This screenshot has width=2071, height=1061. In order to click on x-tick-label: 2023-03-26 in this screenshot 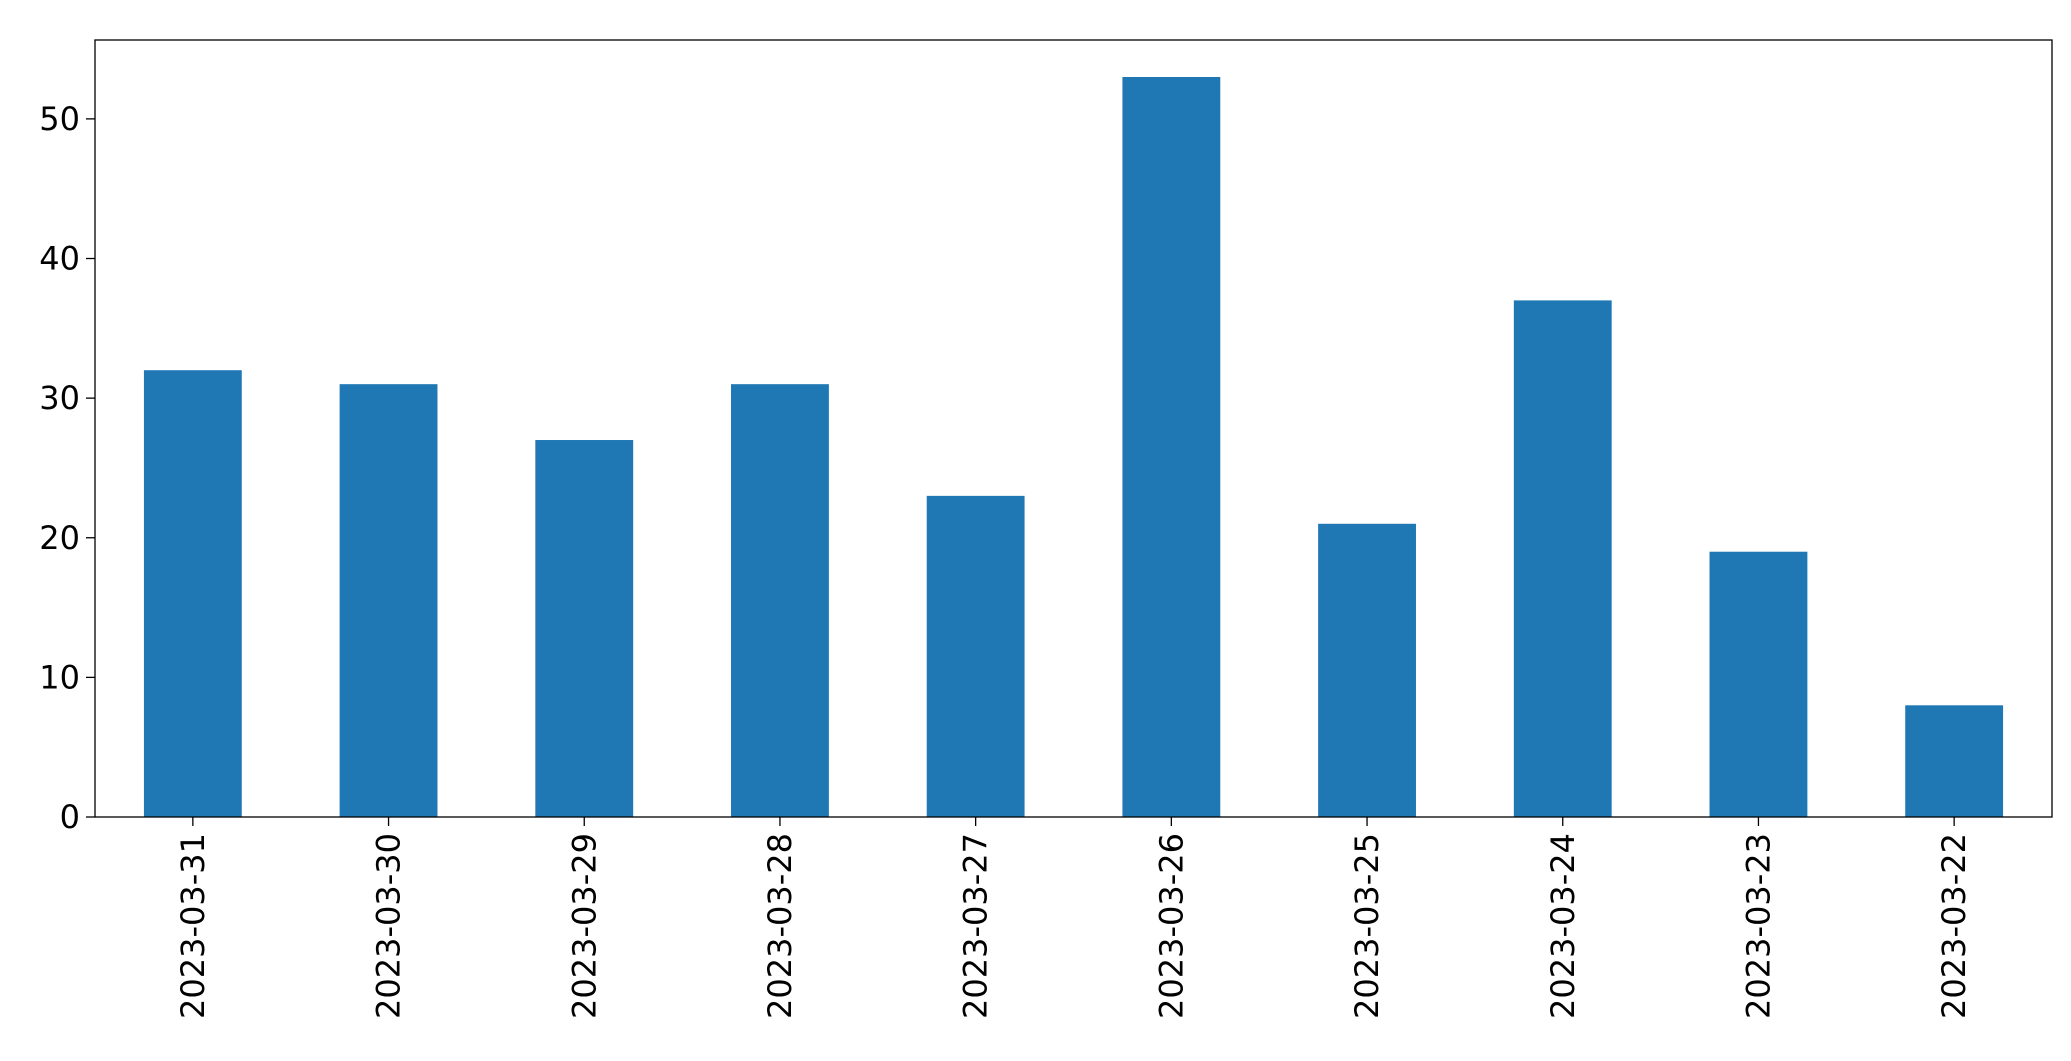, I will do `click(1171, 926)`.